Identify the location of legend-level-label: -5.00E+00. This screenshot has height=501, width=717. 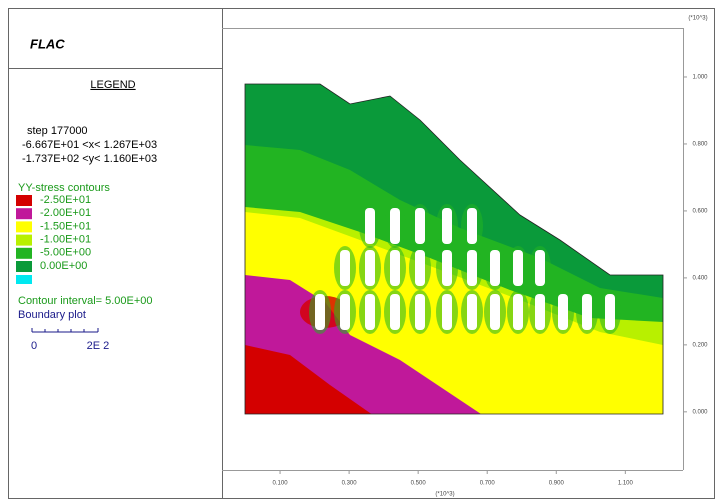
(65, 253).